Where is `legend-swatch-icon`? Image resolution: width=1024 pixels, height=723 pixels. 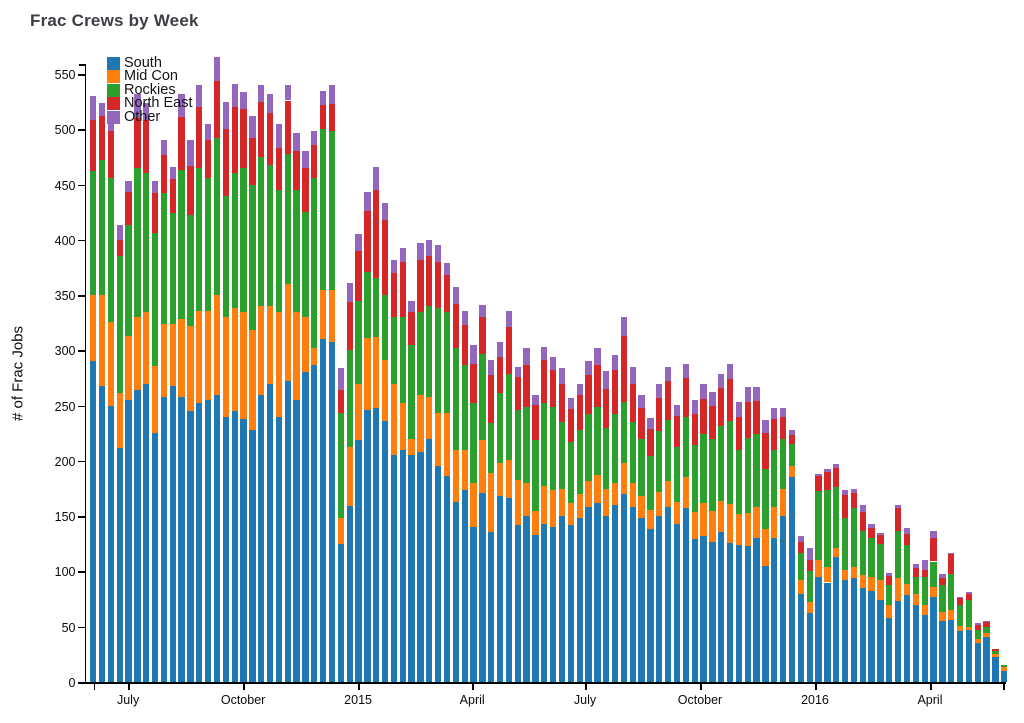
legend-swatch-icon is located at coordinates (113, 77).